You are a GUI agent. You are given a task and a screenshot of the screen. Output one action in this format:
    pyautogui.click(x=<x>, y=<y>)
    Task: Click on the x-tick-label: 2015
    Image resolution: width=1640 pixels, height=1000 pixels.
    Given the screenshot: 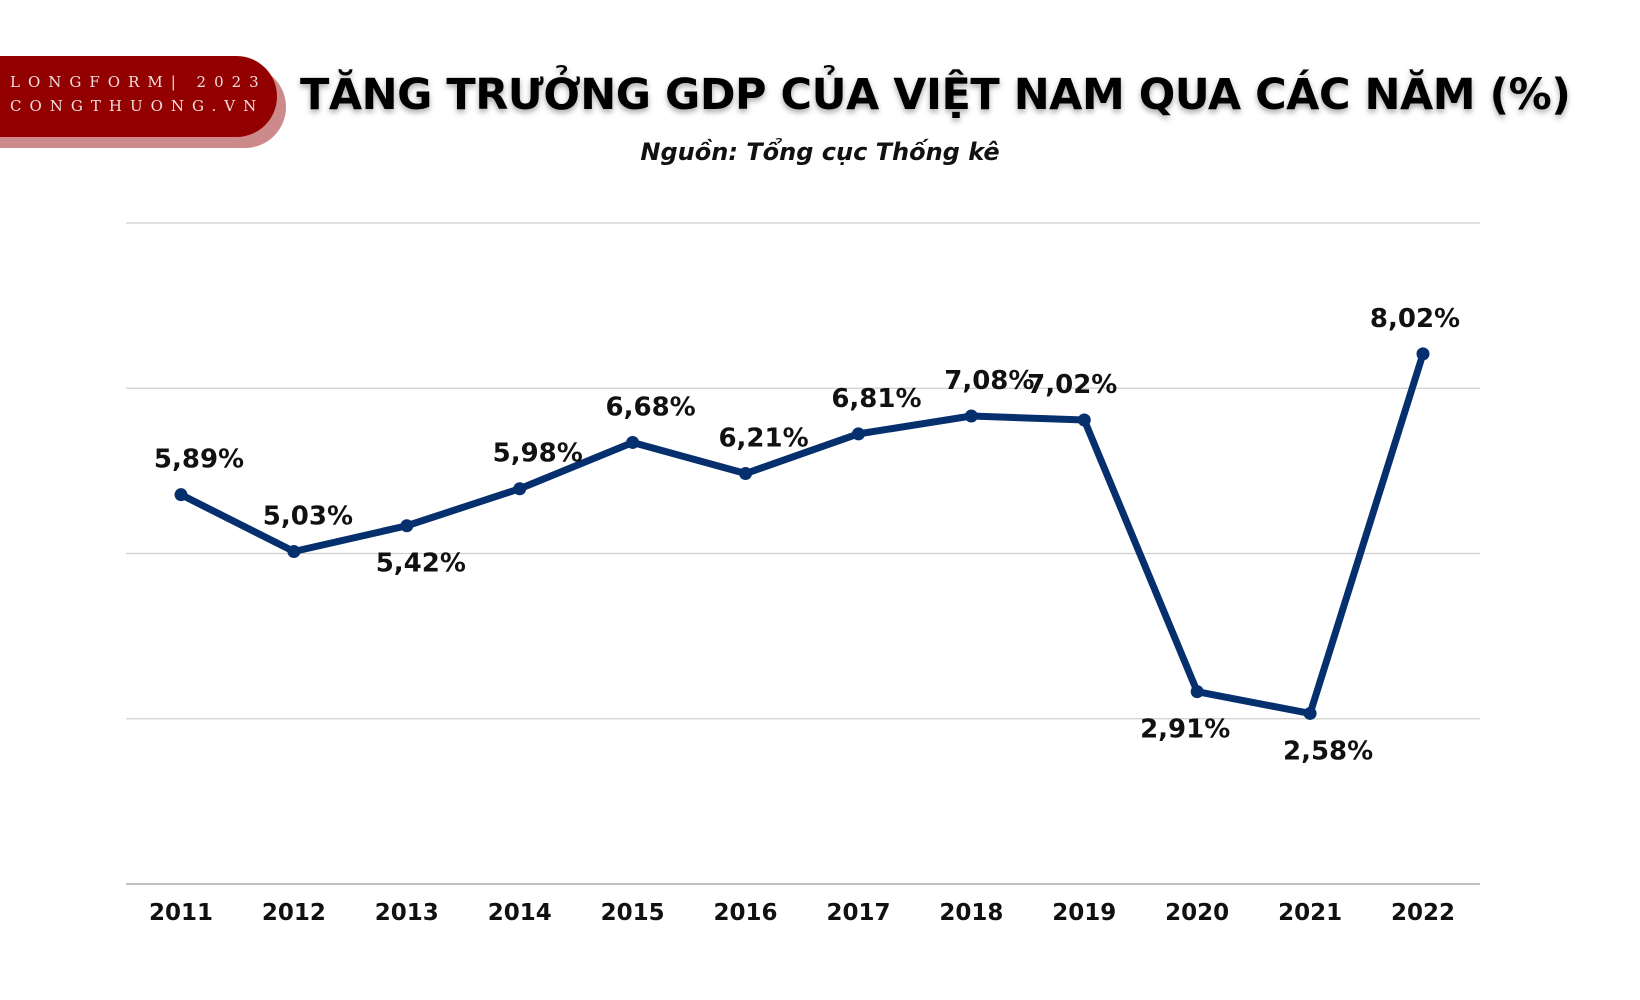 What is the action you would take?
    pyautogui.click(x=633, y=913)
    